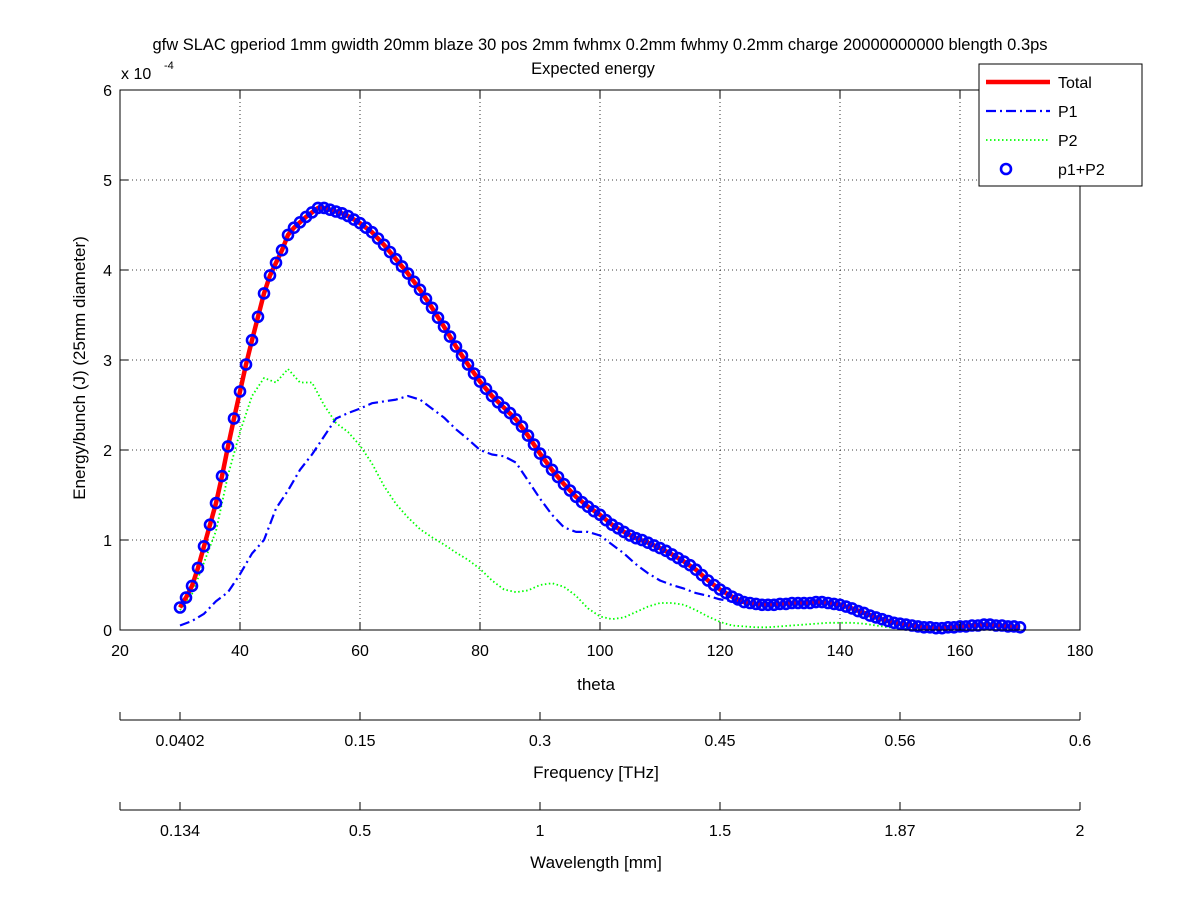  What do you see at coordinates (1006, 169) in the screenshot?
I see `legend-swatch-marker` at bounding box center [1006, 169].